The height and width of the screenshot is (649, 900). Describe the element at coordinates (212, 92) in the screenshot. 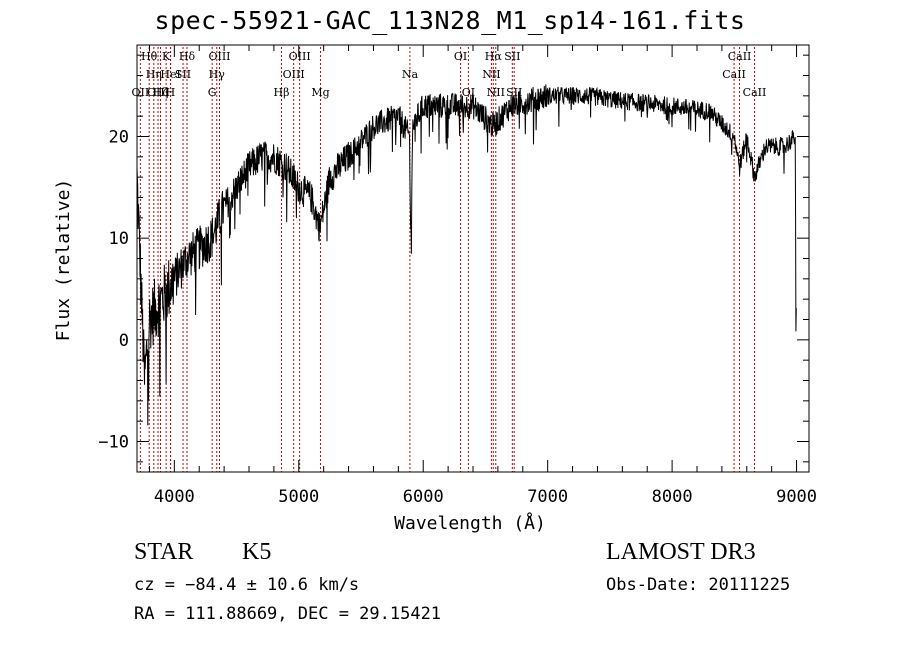

I see `spectral-line-label: G` at that location.